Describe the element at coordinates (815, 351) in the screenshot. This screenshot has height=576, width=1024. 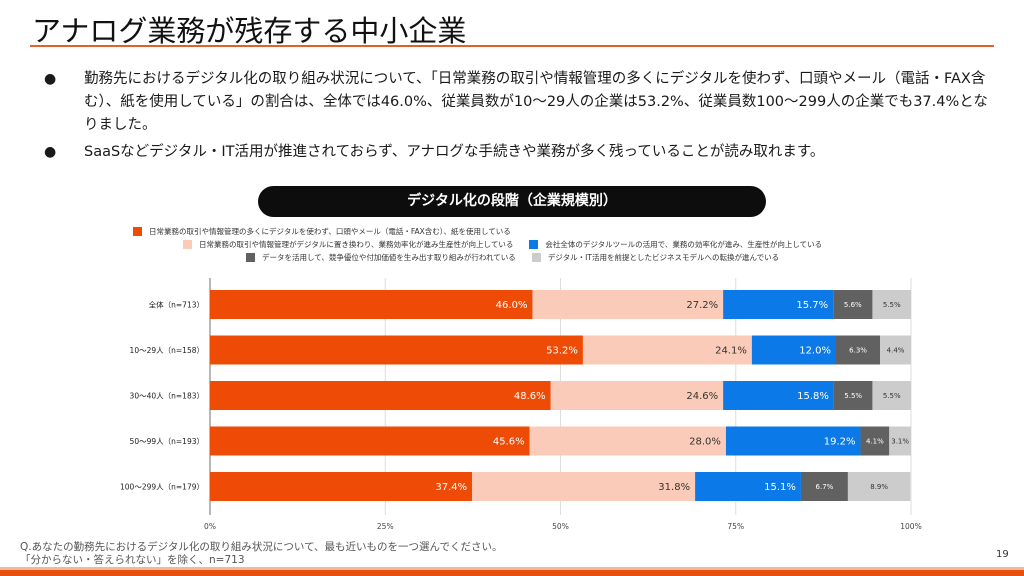
I see `data-label: 12.0%` at that location.